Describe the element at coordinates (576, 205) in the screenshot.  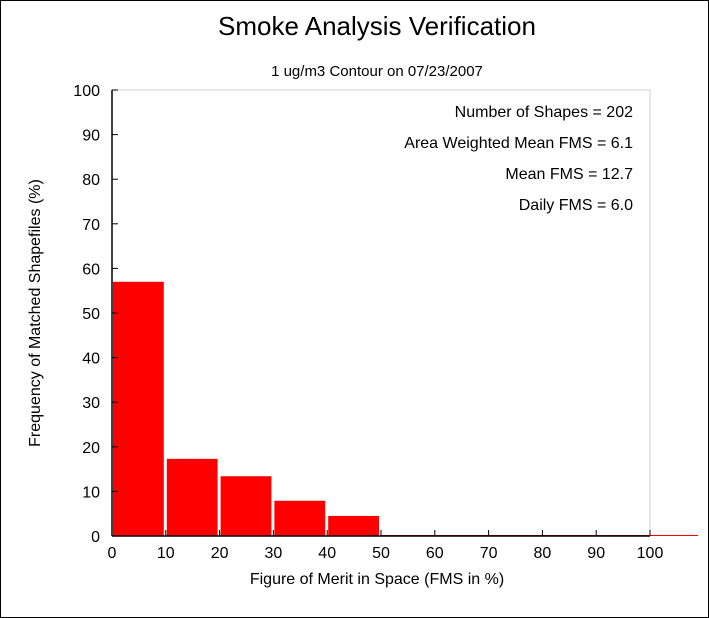
I see `stat-annotation: Daily FMS = 6.0` at that location.